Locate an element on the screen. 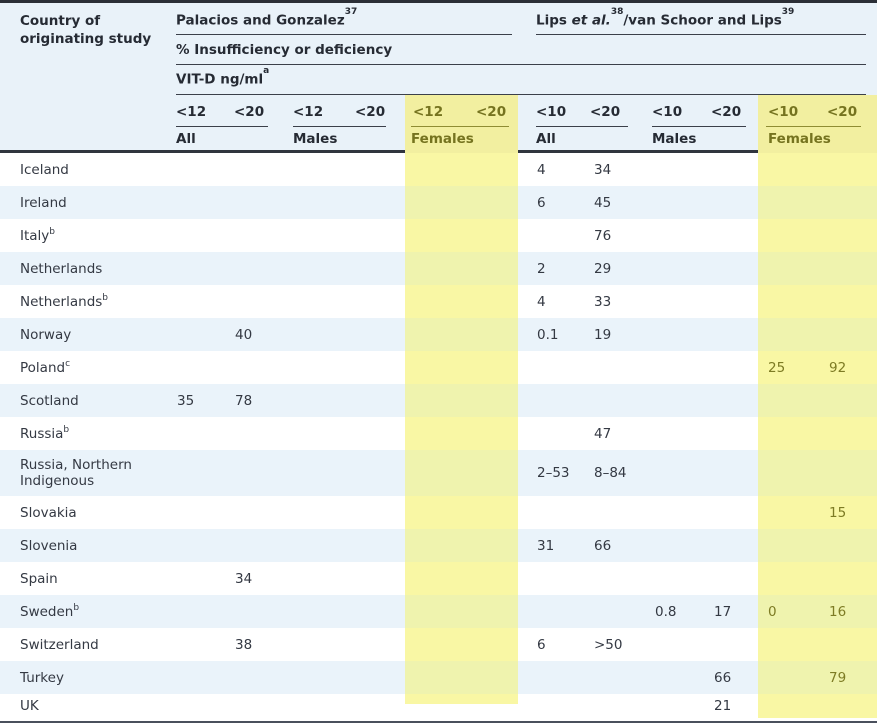  subgroup-label-males: Males is located at coordinates (674, 139).